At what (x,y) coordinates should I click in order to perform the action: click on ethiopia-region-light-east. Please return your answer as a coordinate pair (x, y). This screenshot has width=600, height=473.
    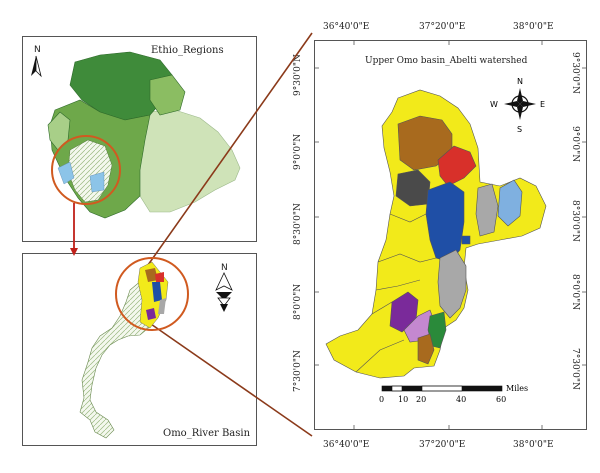
    Looking at the image, I should click on (189, 161).